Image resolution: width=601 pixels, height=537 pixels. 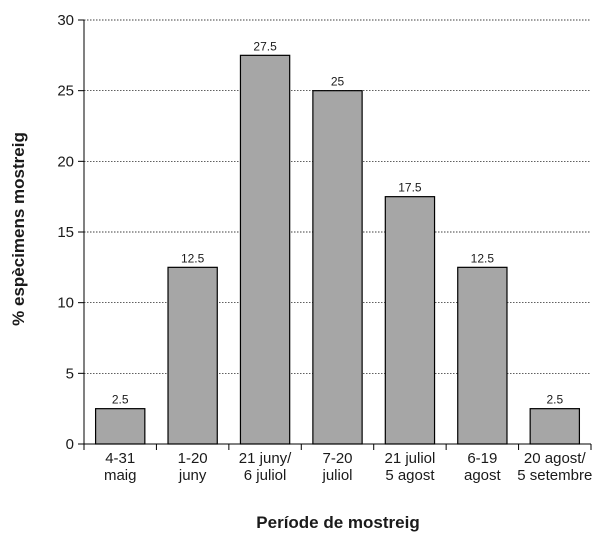 I want to click on x-tick-label: juny, so click(x=192, y=475).